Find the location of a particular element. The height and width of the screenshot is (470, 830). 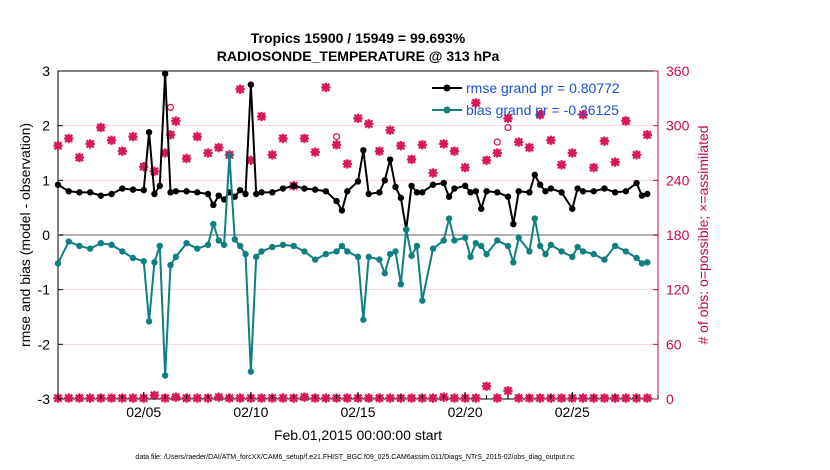

y-left-tick-label: 3 is located at coordinates (46, 71).